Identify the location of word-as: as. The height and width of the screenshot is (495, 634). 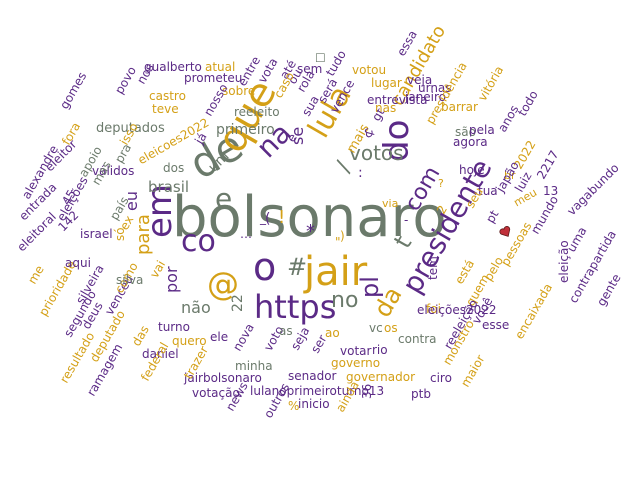
(286, 331).